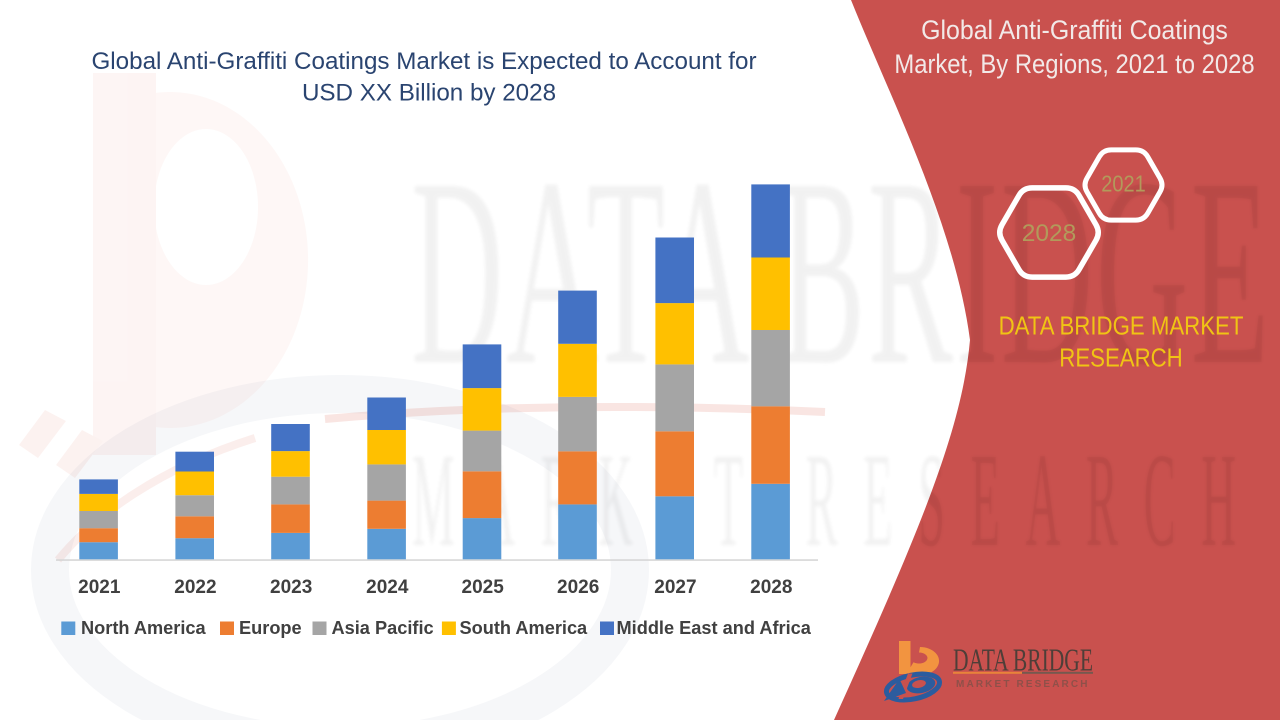 This screenshot has height=720, width=1280. Describe the element at coordinates (429, 93) in the screenshot. I see `svg-text: USD XX Billion by 2028` at that location.